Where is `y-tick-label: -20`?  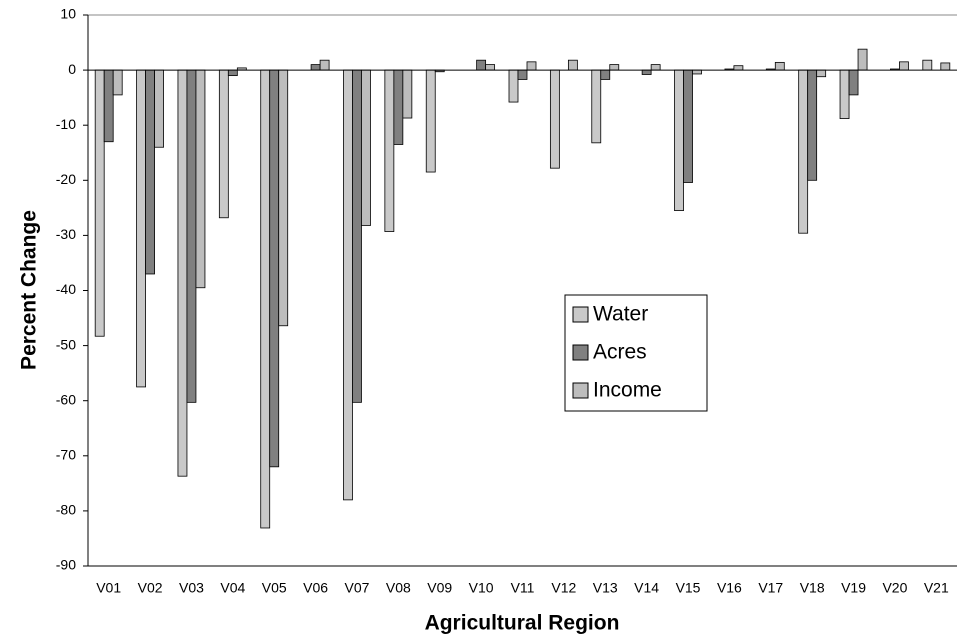
y-tick-label: -20 is located at coordinates (66, 179).